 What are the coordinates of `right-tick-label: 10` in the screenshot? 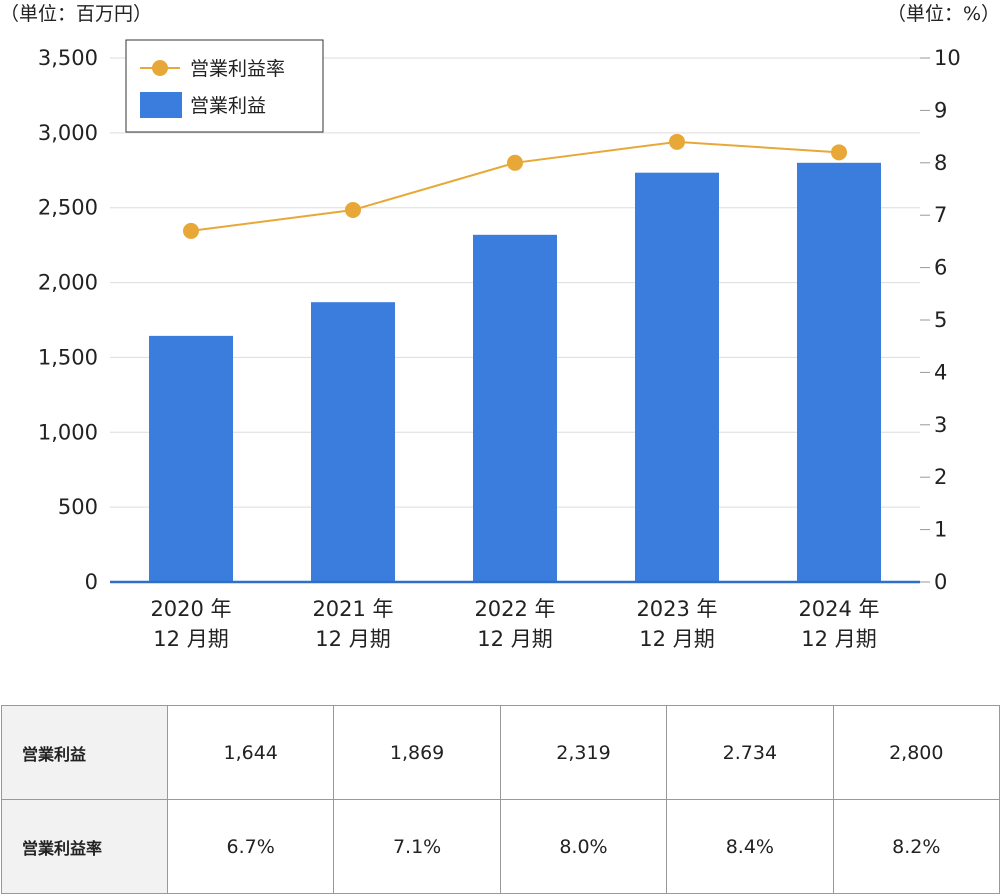 It's located at (947, 58).